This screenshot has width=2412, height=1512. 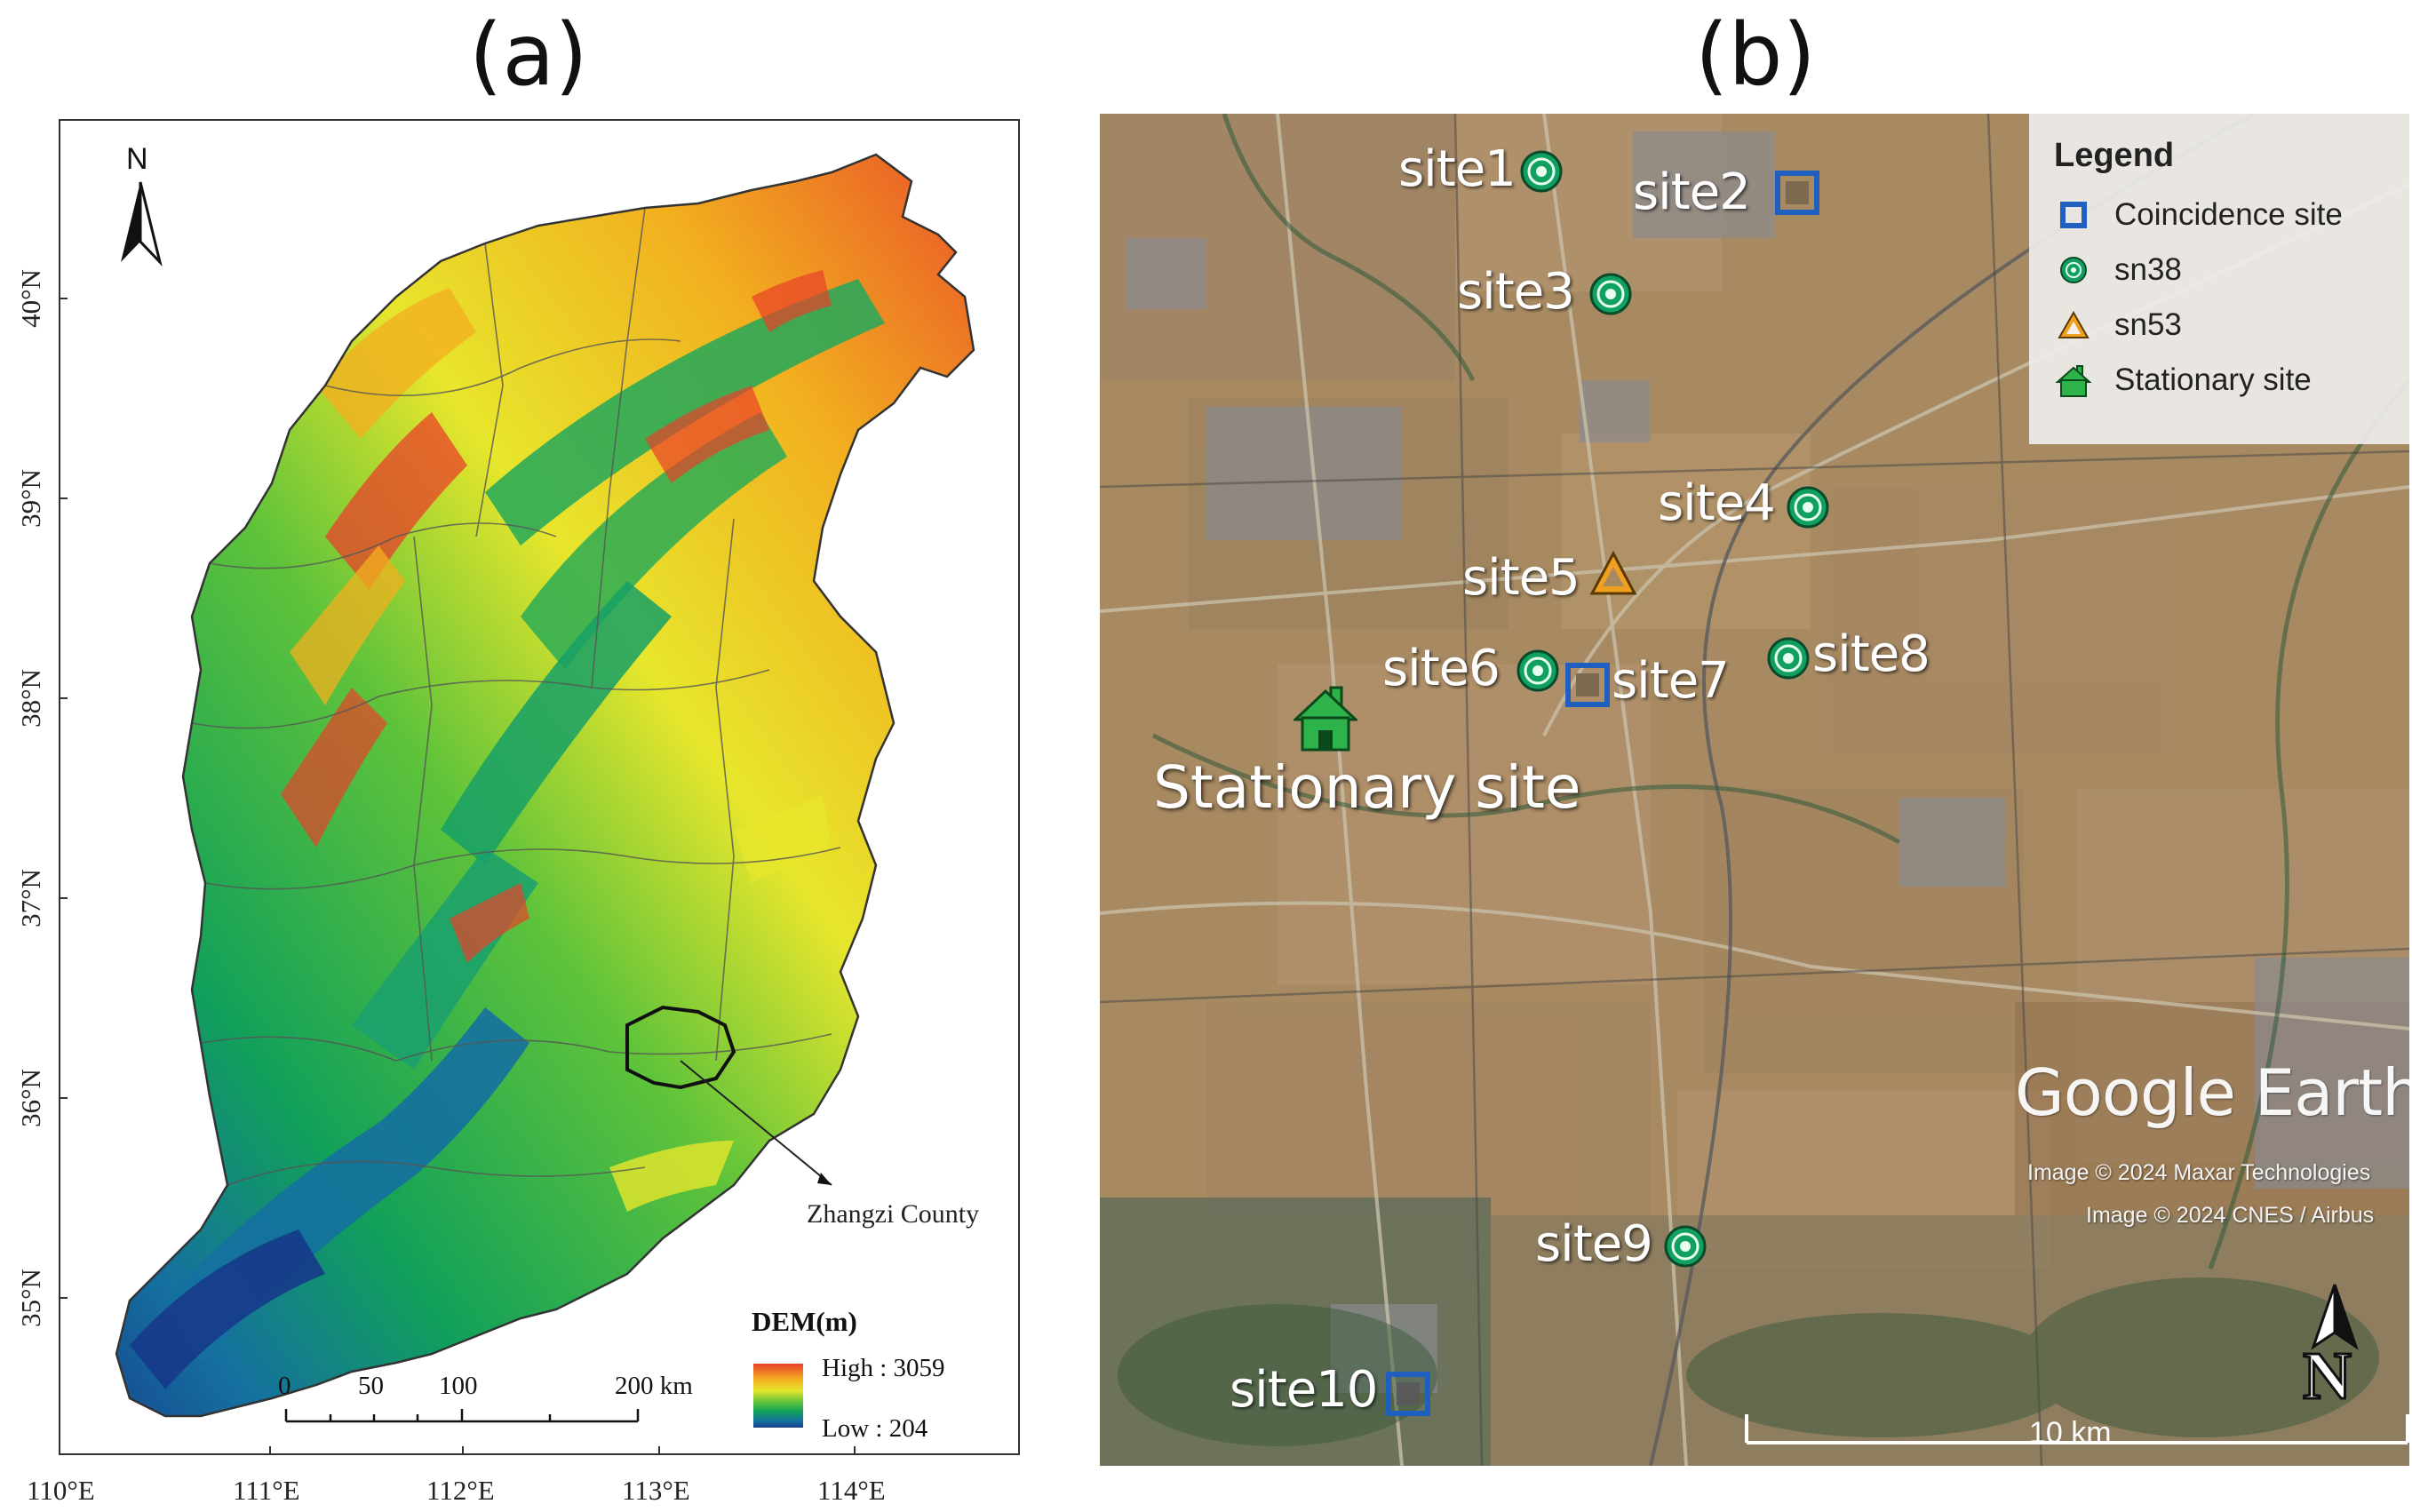 I want to click on zhangzi-county-outline, so click(x=681, y=1047).